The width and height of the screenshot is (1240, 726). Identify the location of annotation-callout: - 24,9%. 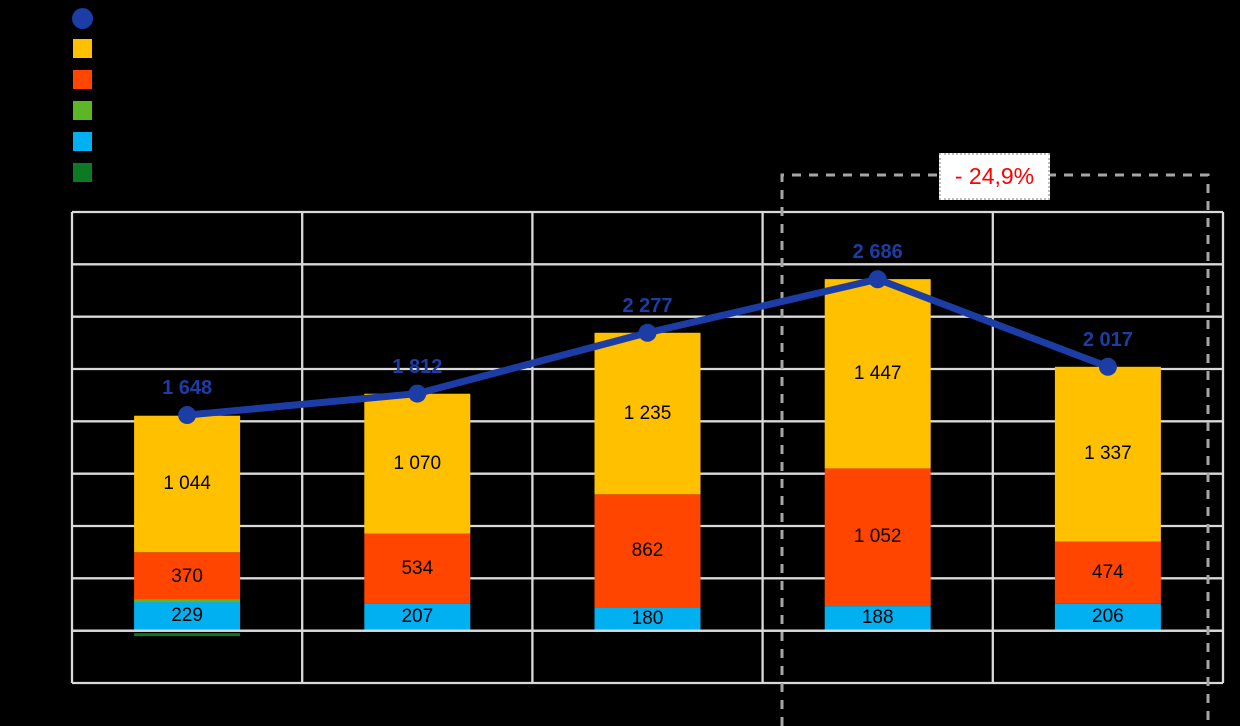
(994, 176).